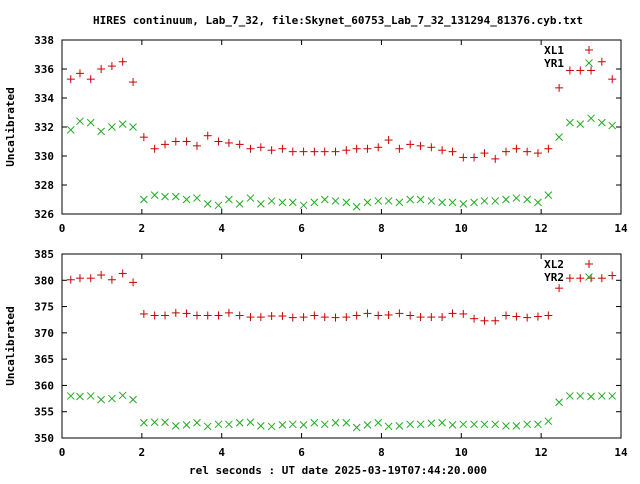 This screenshot has width=640, height=484. What do you see at coordinates (44, 98) in the screenshot?
I see `y-tick-label: 334` at bounding box center [44, 98].